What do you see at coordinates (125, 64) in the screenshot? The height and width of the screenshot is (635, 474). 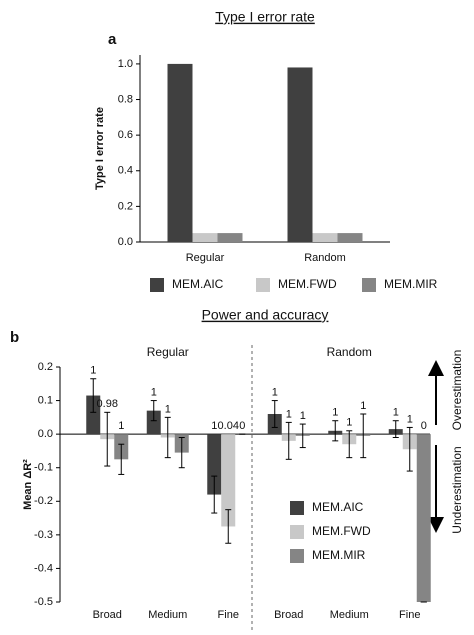 I see `y-tick-label: 1.0` at bounding box center [125, 64].